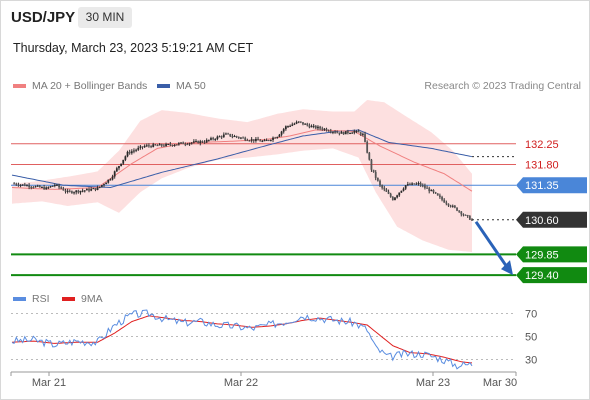  I want to click on timeframe-button: 30 MIN, so click(105, 17).